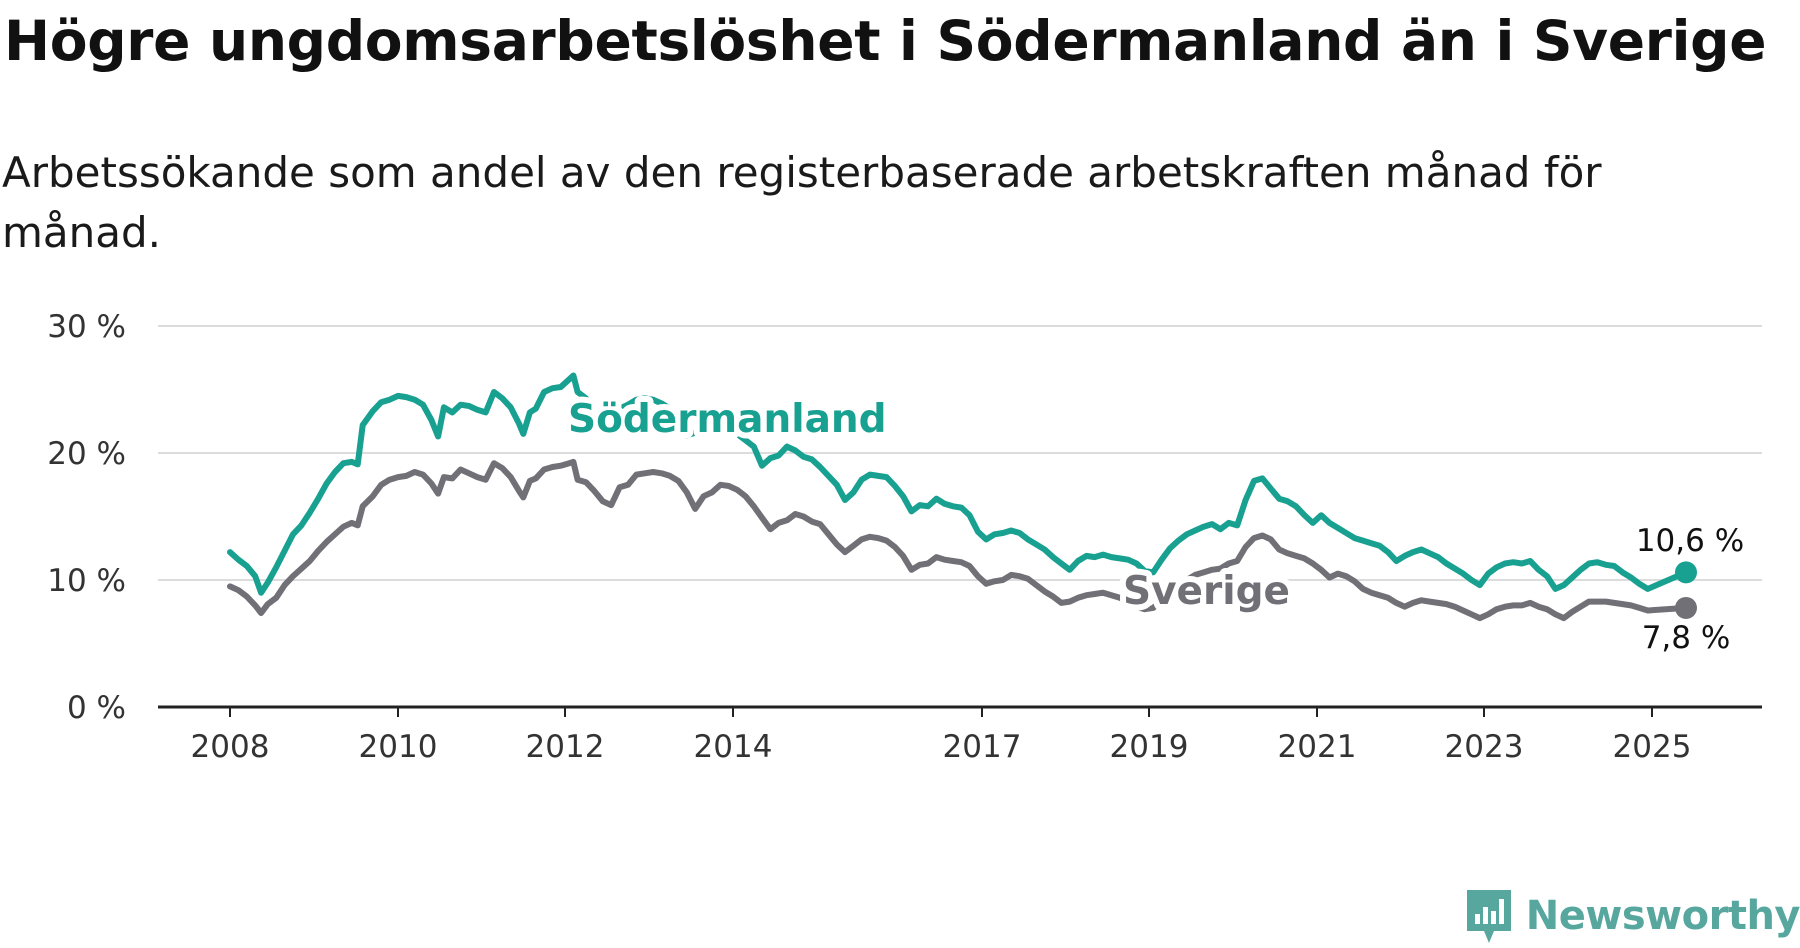 Image resolution: width=1800 pixels, height=948 pixels. Describe the element at coordinates (230, 747) in the screenshot. I see `x-tick-label: 2008` at that location.